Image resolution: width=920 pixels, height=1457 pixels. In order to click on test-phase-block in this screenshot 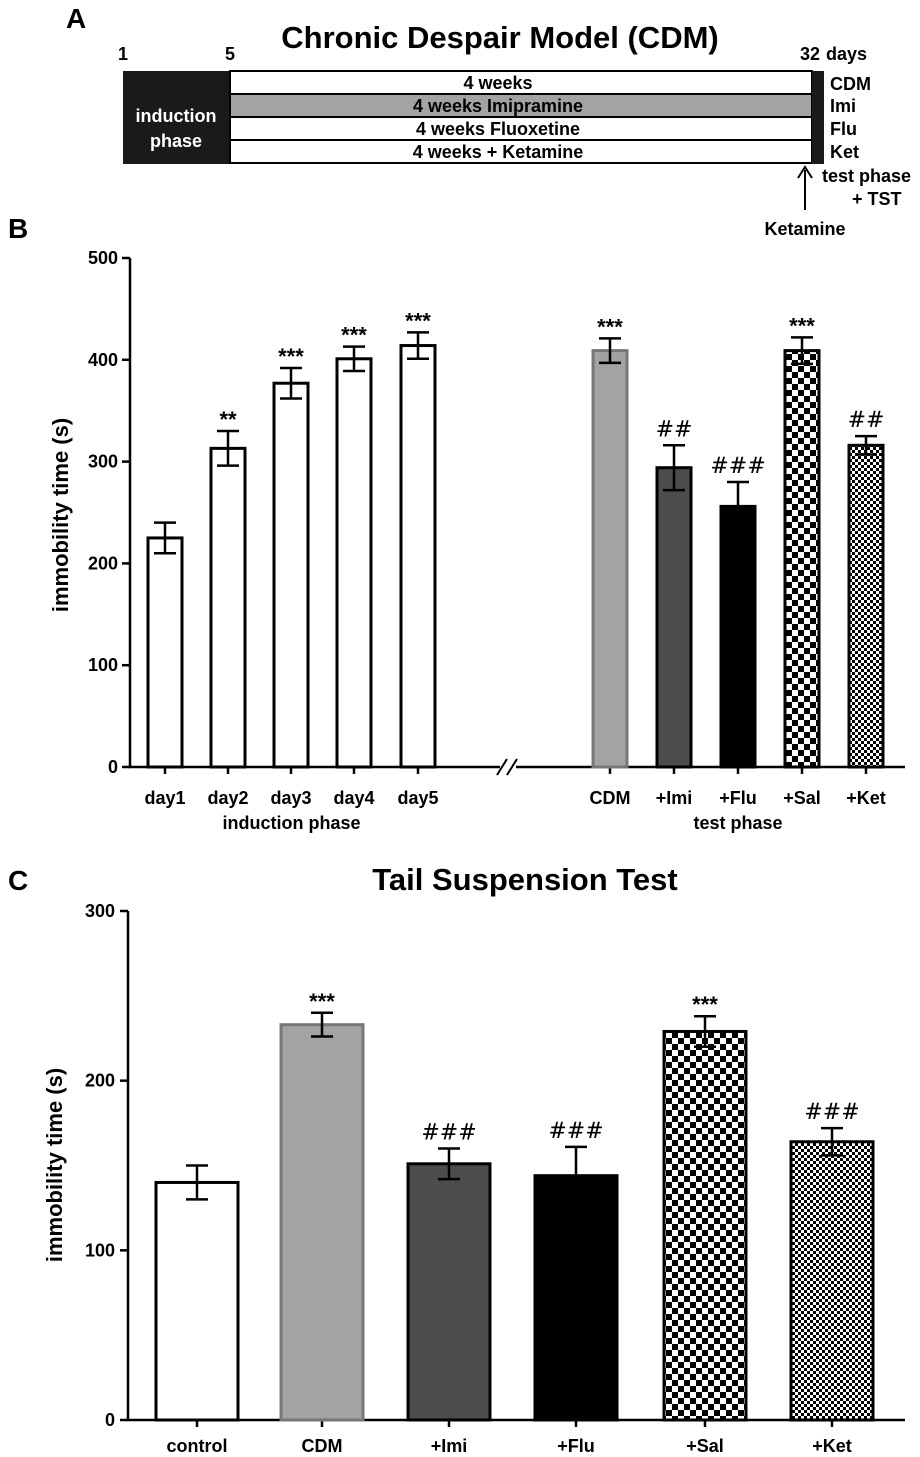, I will do `click(818, 117)`.